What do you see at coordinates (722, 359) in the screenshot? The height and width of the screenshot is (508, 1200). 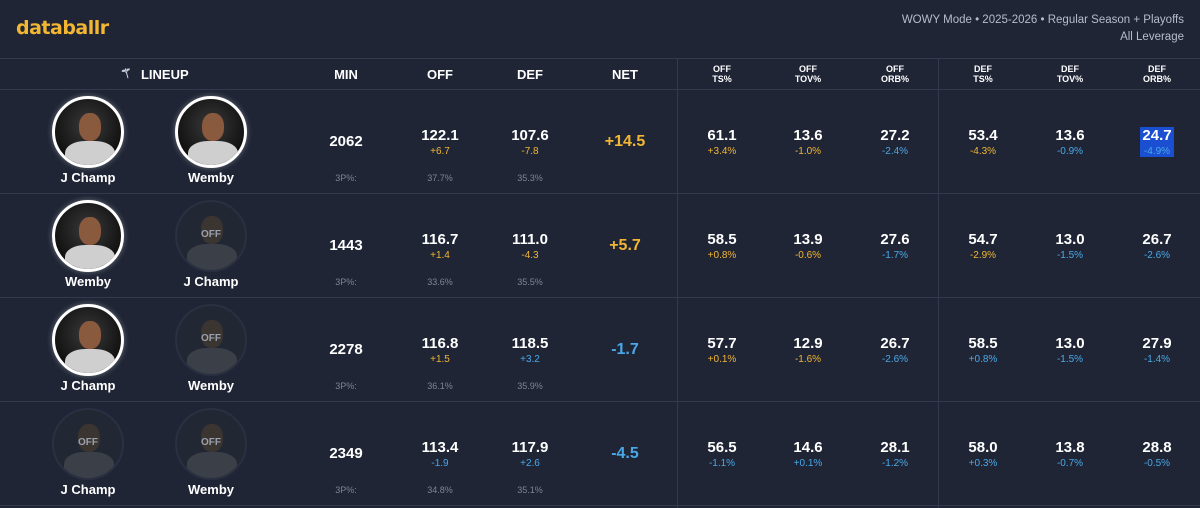 I see `off-ts-delta: +0.1%` at bounding box center [722, 359].